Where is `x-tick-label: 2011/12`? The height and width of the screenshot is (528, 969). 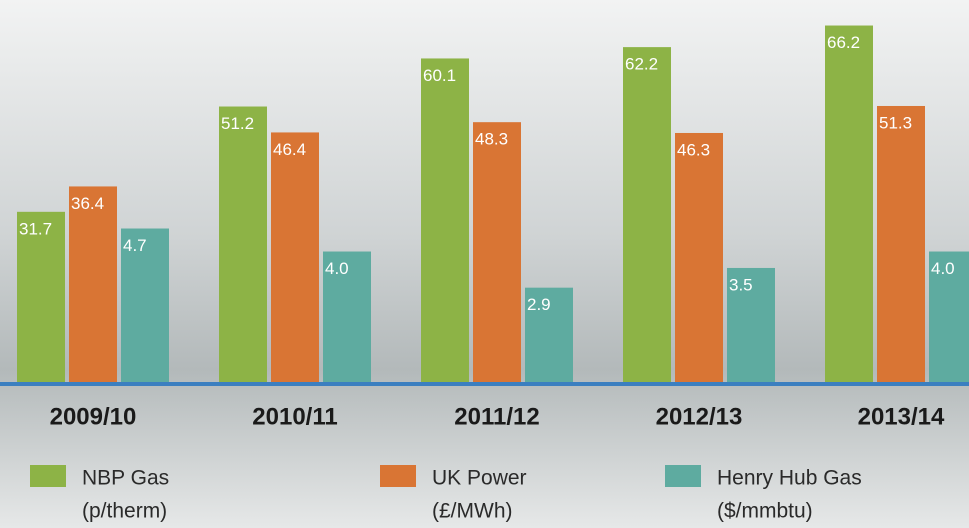 x-tick-label: 2011/12 is located at coordinates (496, 416).